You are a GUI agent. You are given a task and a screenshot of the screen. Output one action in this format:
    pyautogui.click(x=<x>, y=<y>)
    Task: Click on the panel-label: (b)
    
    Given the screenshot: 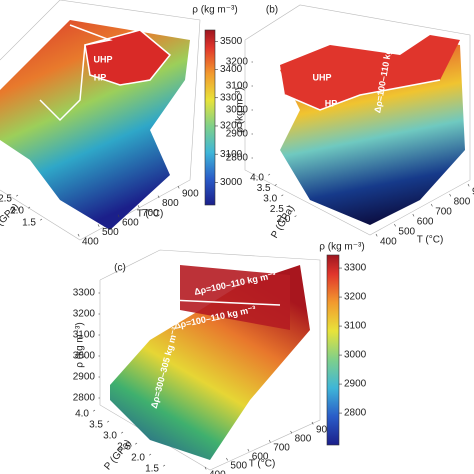 What is the action you would take?
    pyautogui.click(x=272, y=10)
    